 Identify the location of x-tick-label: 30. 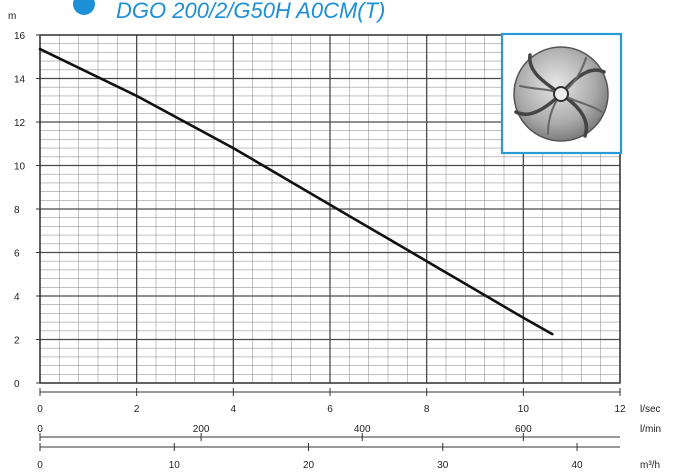
(443, 465).